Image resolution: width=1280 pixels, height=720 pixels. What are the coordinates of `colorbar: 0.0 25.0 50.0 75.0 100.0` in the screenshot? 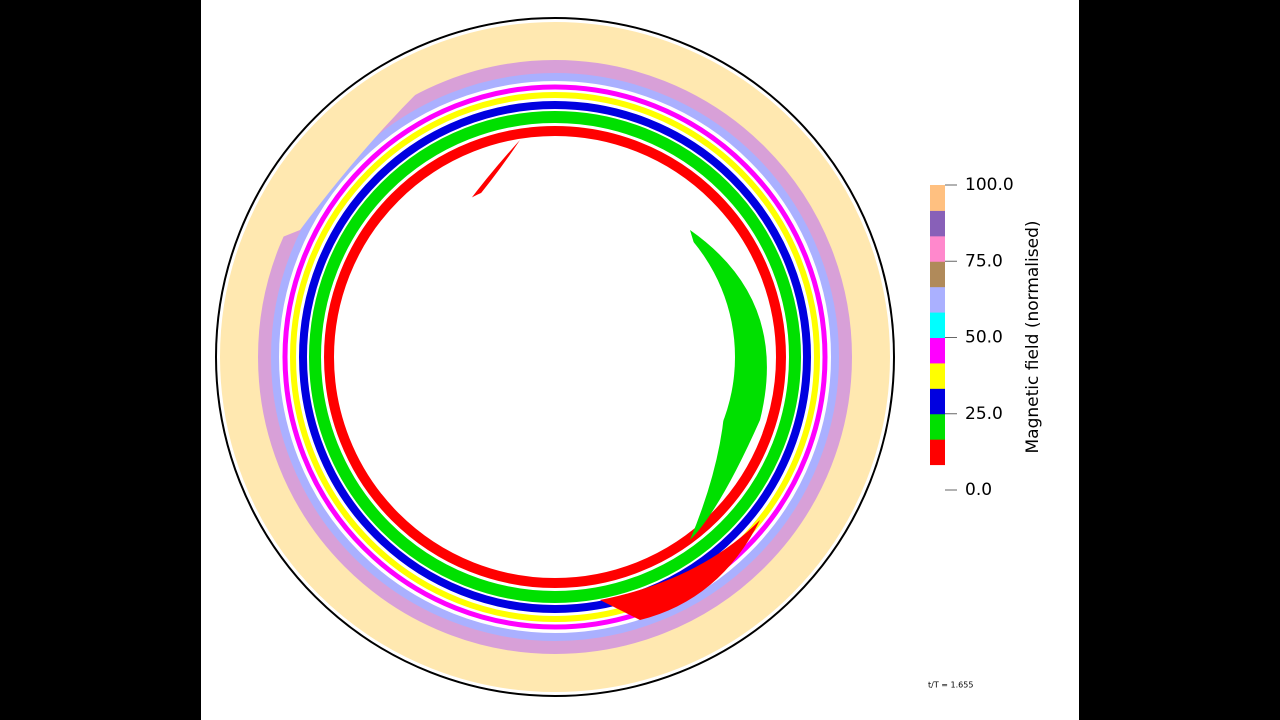 It's located at (972, 337).